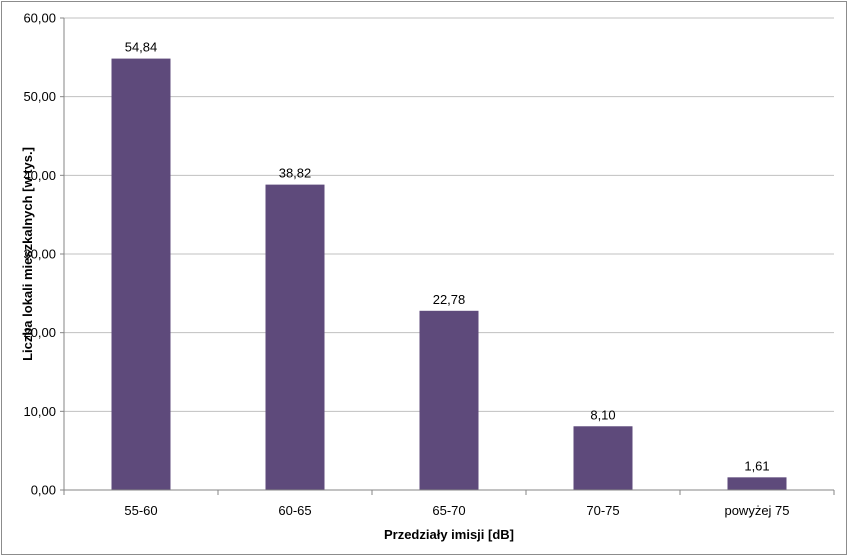  Describe the element at coordinates (39, 18) in the screenshot. I see `y-tick-label: 60,00` at that location.